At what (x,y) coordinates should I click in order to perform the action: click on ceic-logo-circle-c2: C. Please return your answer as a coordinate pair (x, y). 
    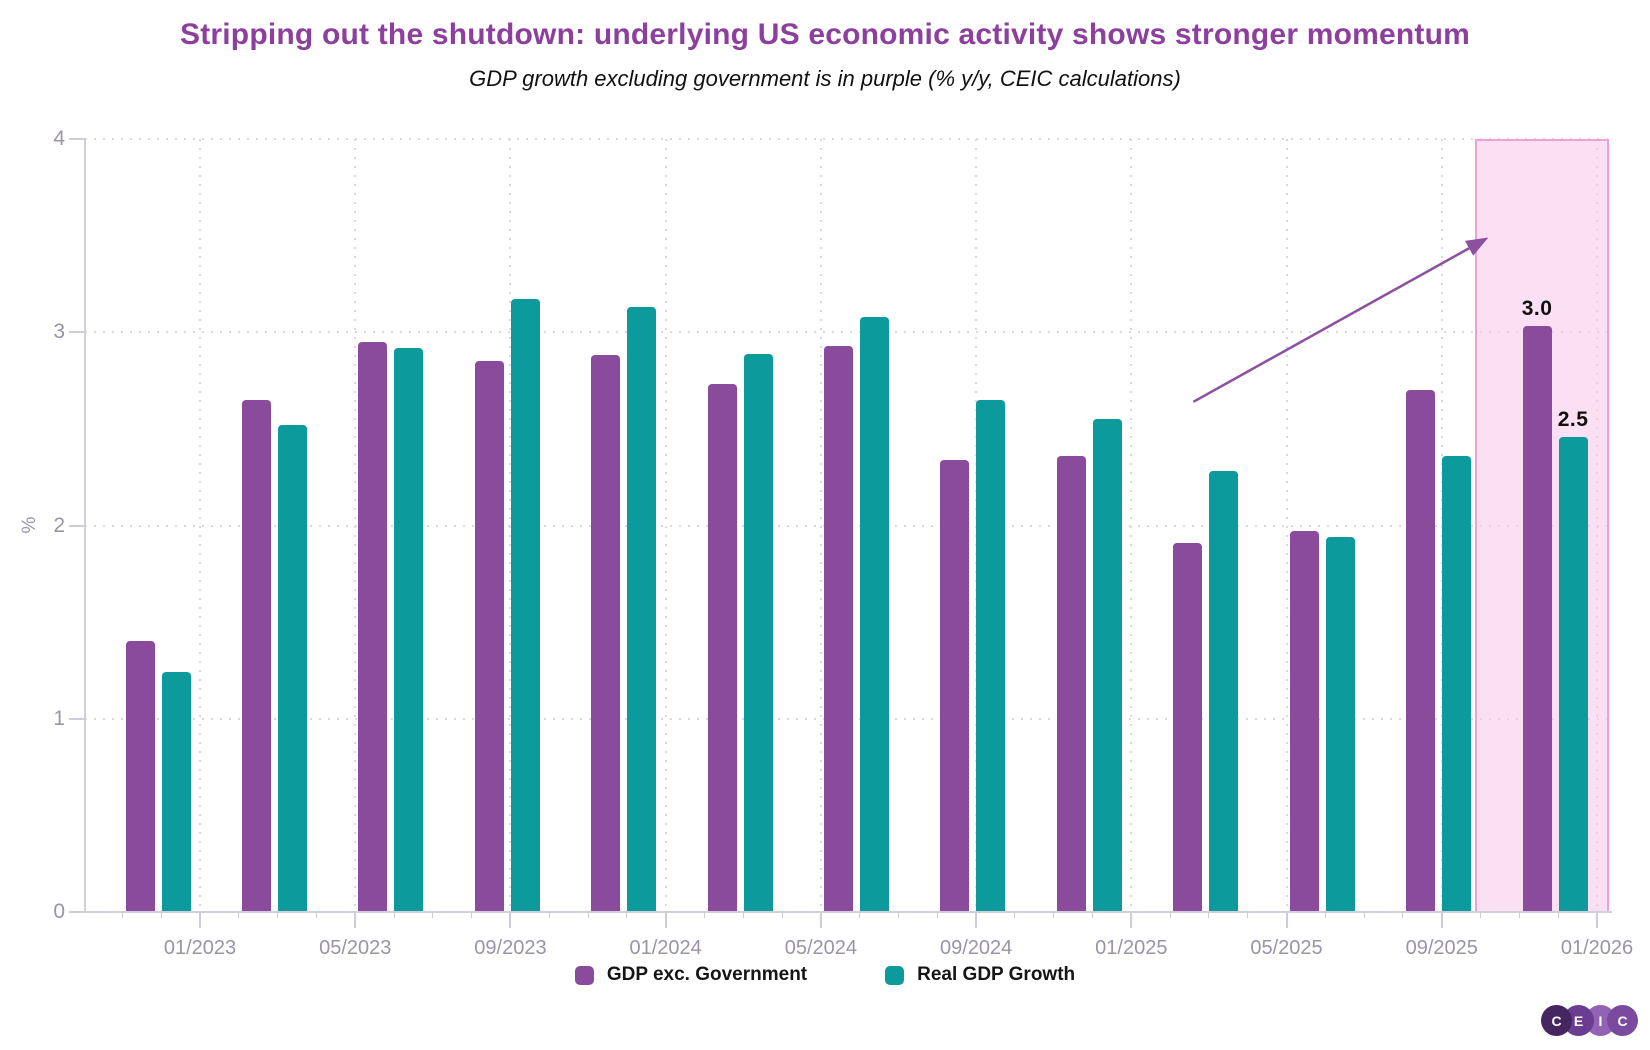
    Looking at the image, I should click on (1622, 1020).